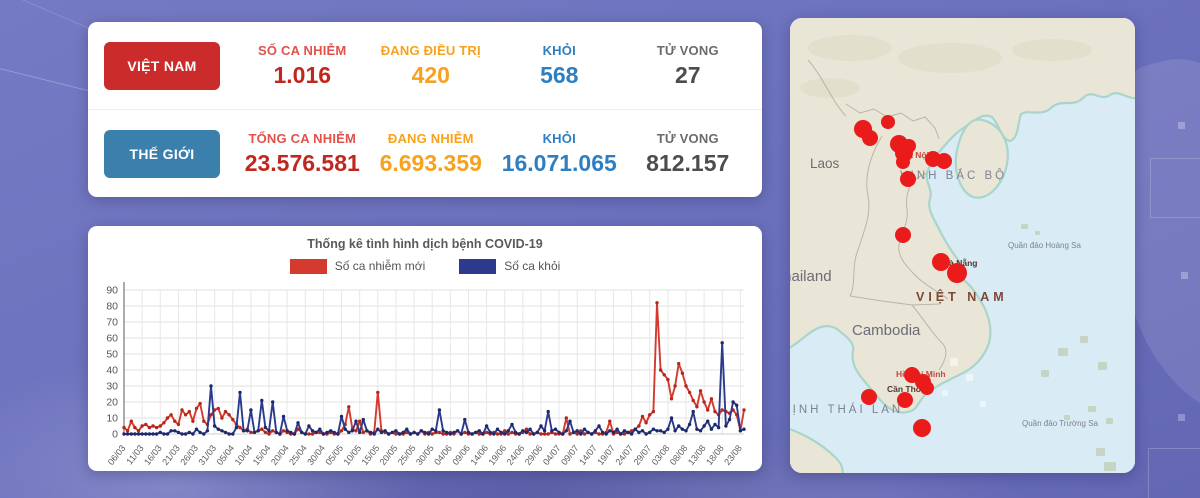 The height and width of the screenshot is (498, 1200). What do you see at coordinates (189, 455) in the screenshot?
I see `svg-text: 26/03` at bounding box center [189, 455].